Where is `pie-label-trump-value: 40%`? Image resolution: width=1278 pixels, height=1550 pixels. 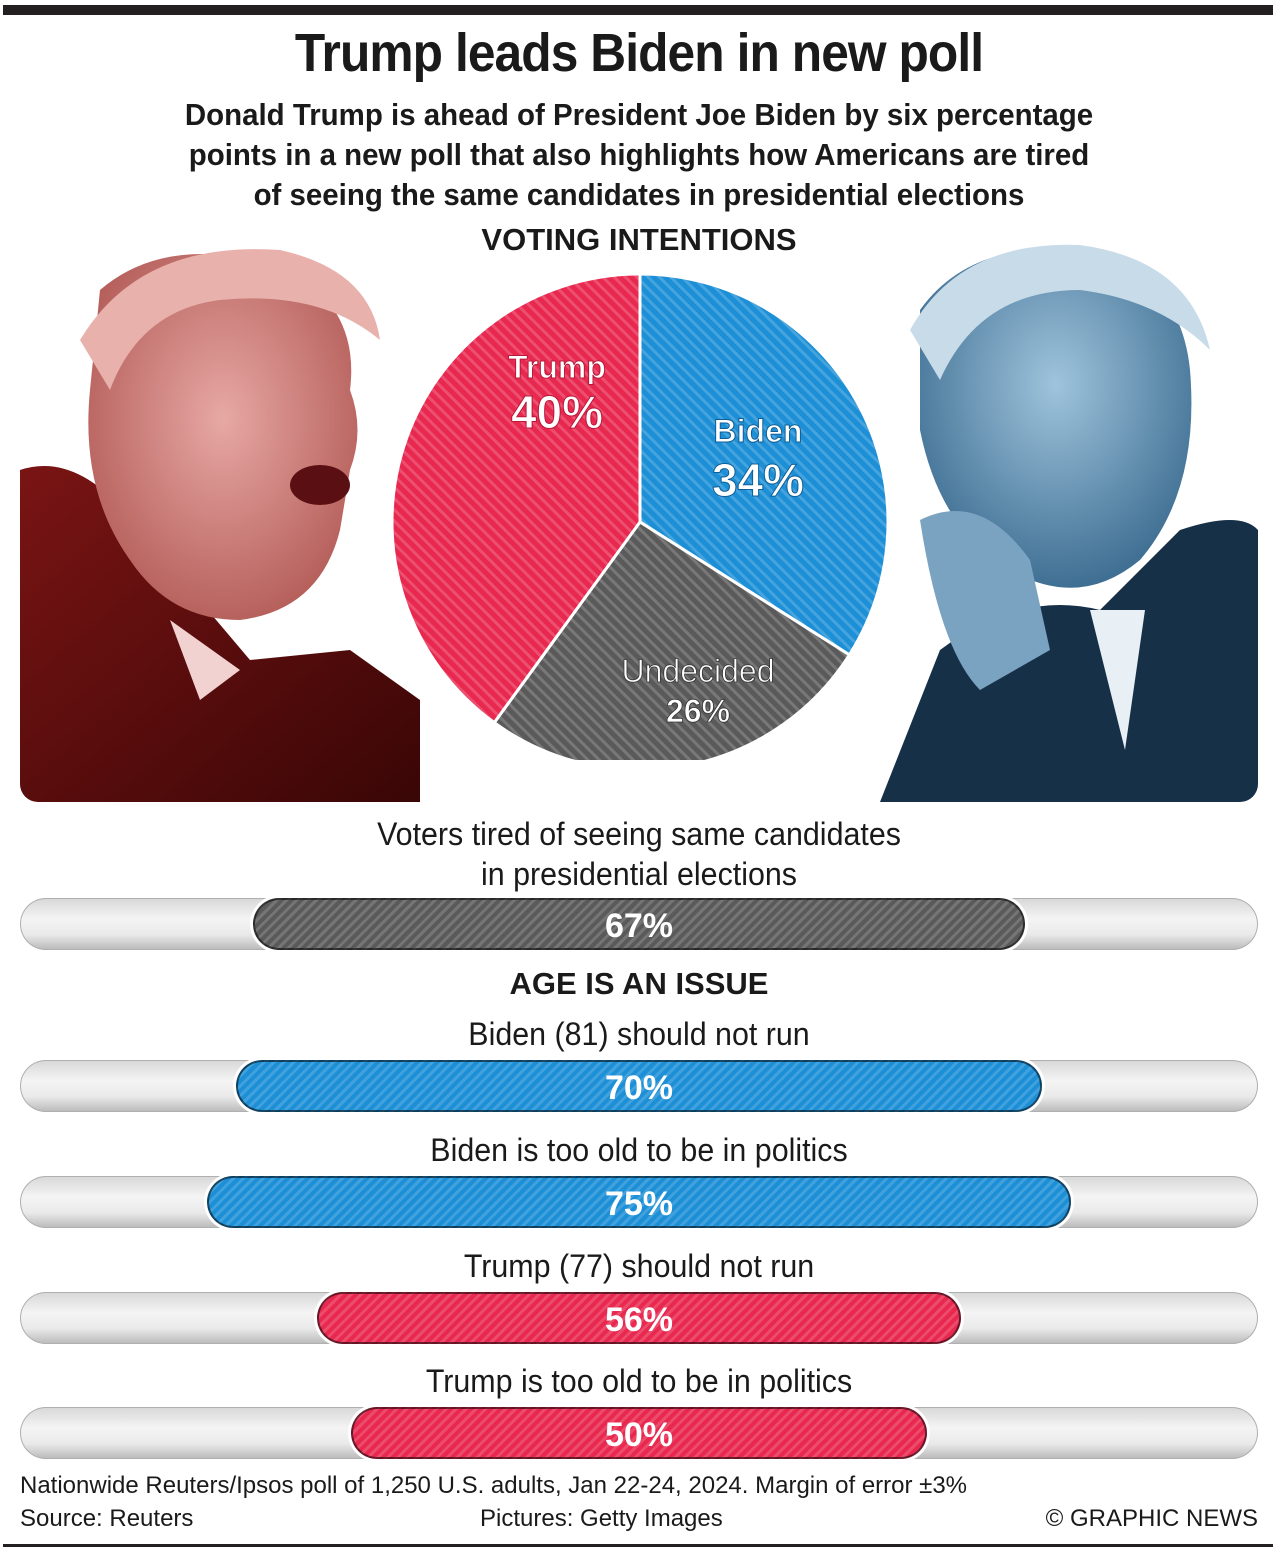 pie-label-trump-value: 40% is located at coordinates (557, 412).